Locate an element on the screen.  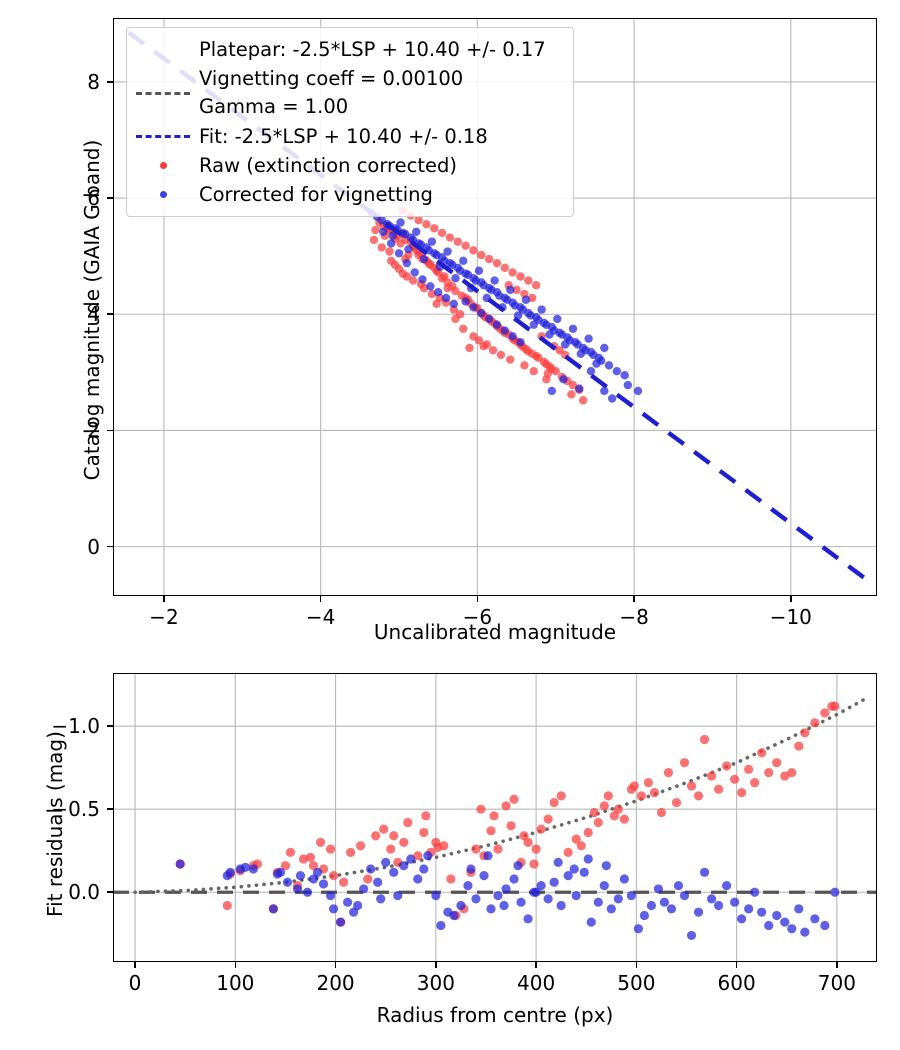
dashed-blue-line-icon is located at coordinates (163, 136).